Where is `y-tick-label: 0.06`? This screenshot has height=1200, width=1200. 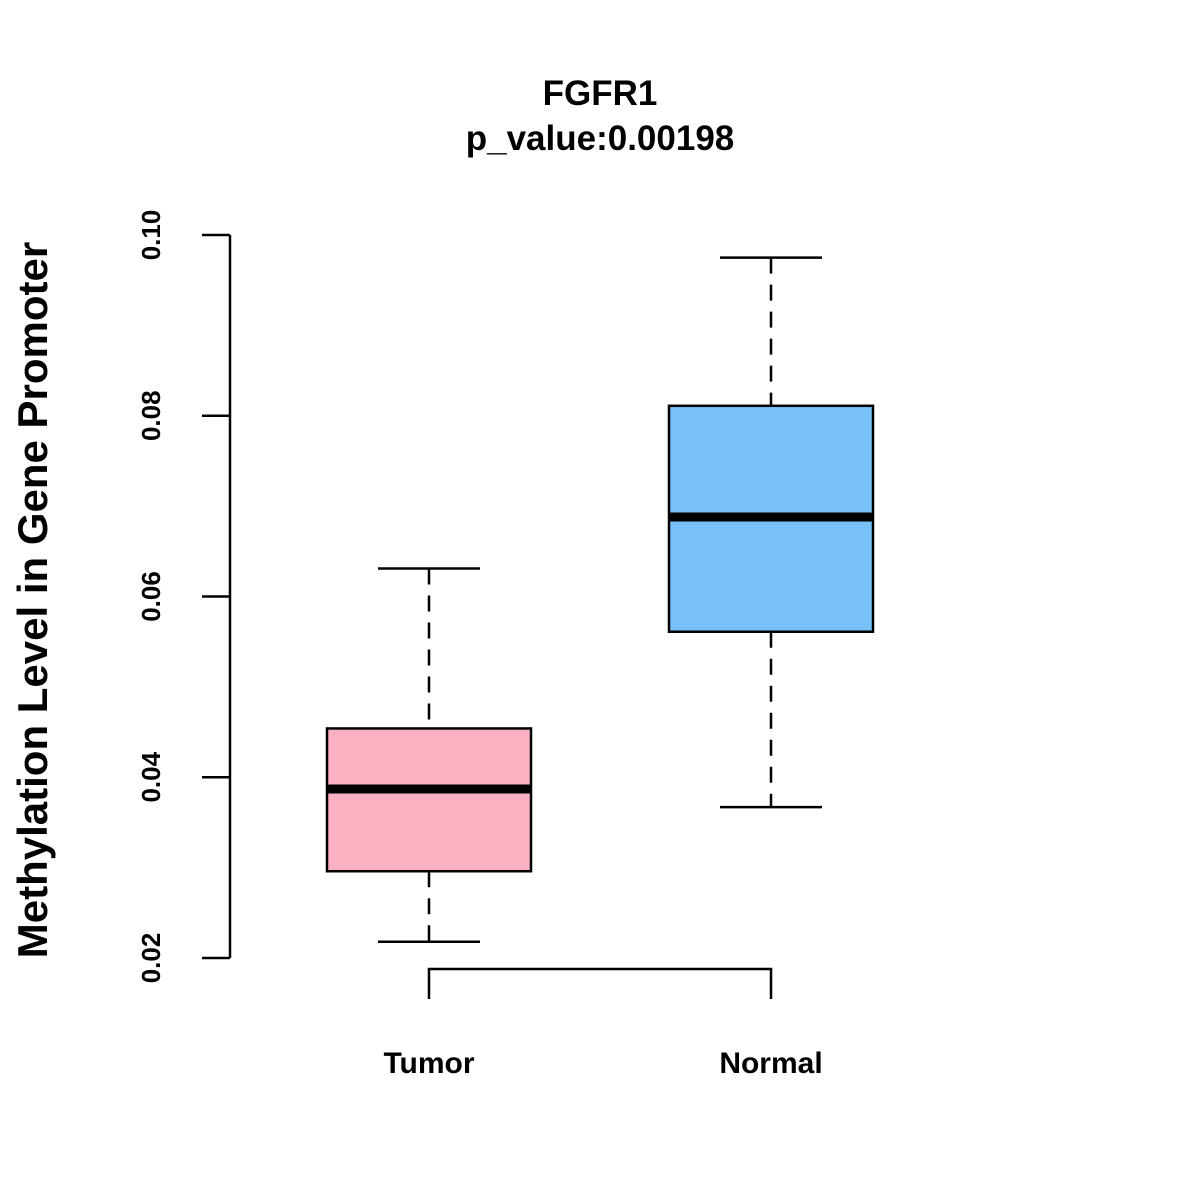 y-tick-label: 0.06 is located at coordinates (151, 596).